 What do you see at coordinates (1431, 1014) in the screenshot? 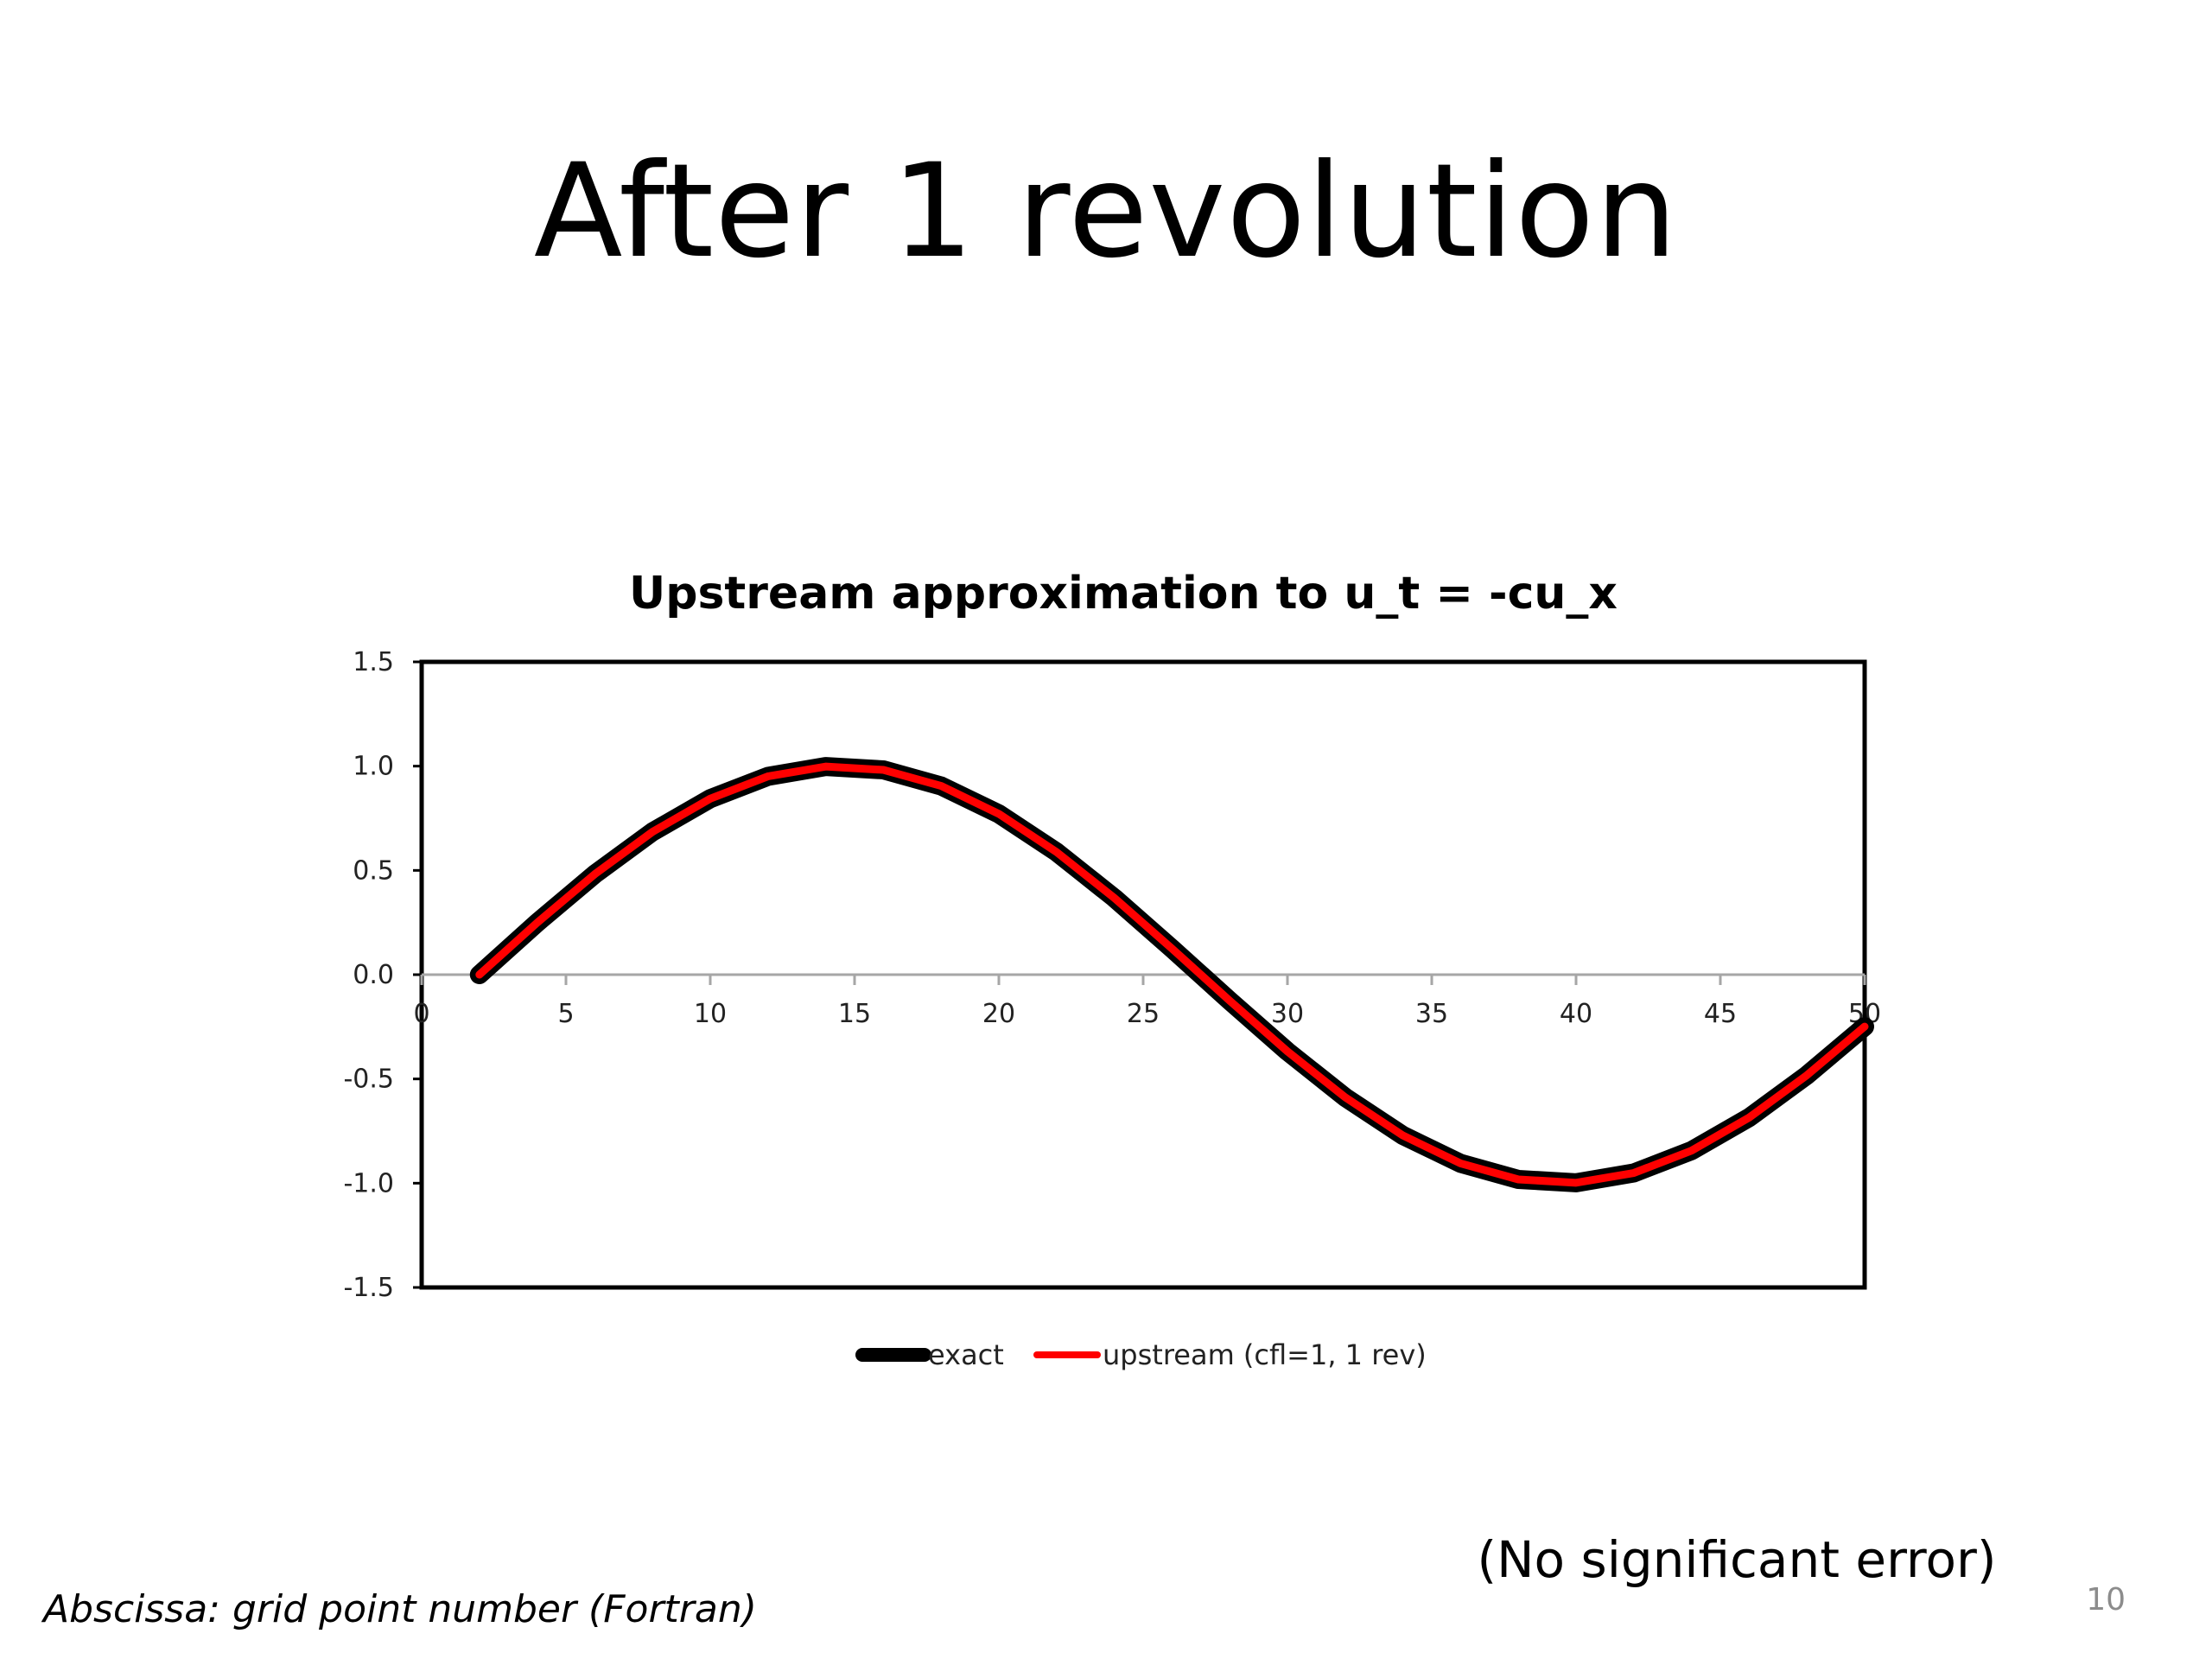
I see `x-tick-label: 35` at bounding box center [1431, 1014].